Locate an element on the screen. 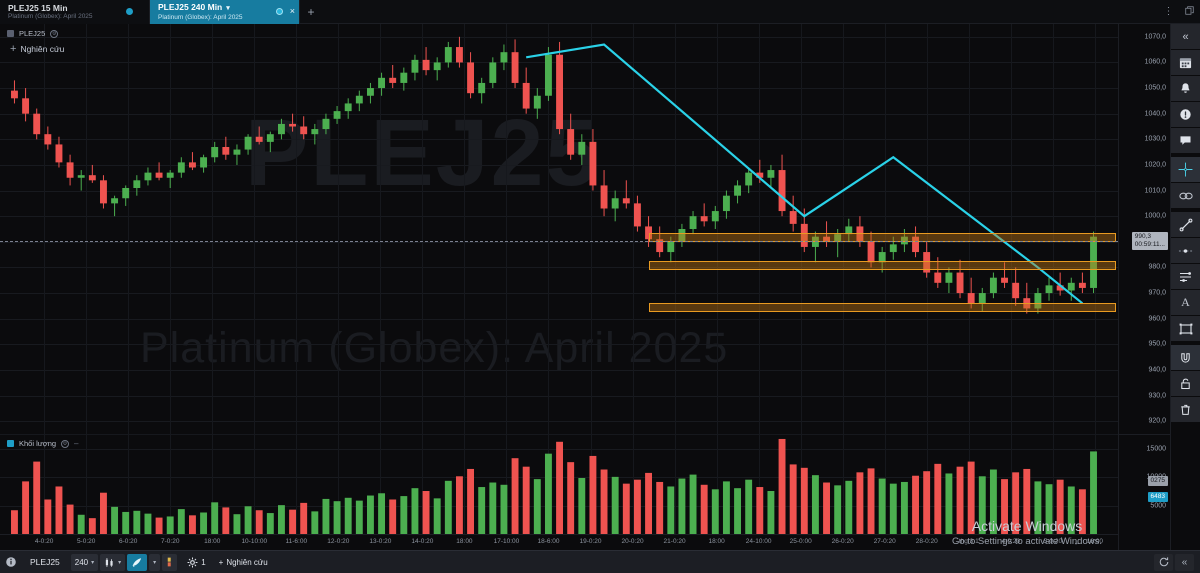 Image resolution: width=1200 pixels, height=573 pixels. time-tick: 4-0:20 is located at coordinates (1011, 541).